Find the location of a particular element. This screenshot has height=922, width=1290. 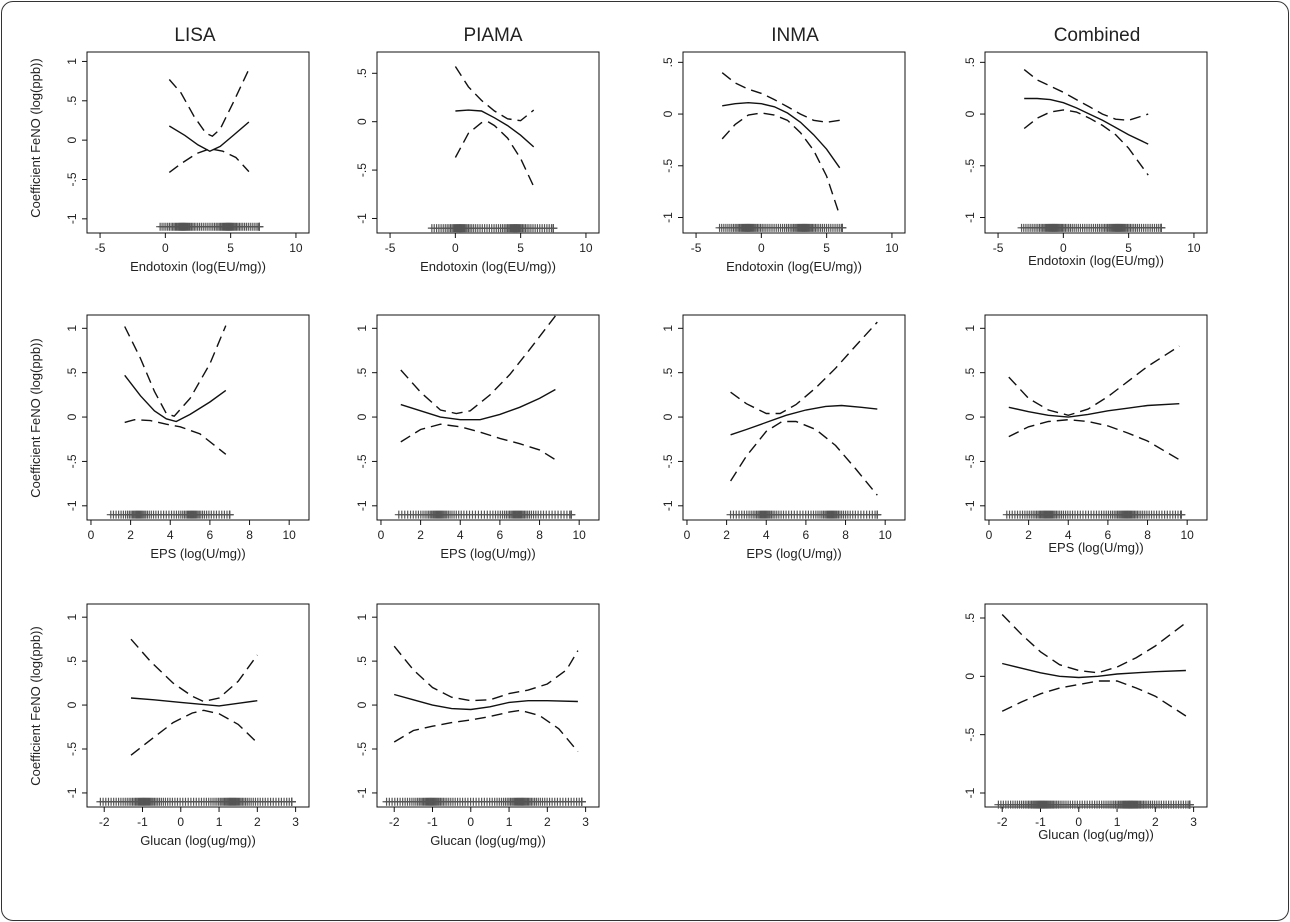

panel-combined-row3: -1 -.5 0 .5 -2 -1 0 1 2 3 Glucan (log(ug/mg)) is located at coordinates (1085, 722).